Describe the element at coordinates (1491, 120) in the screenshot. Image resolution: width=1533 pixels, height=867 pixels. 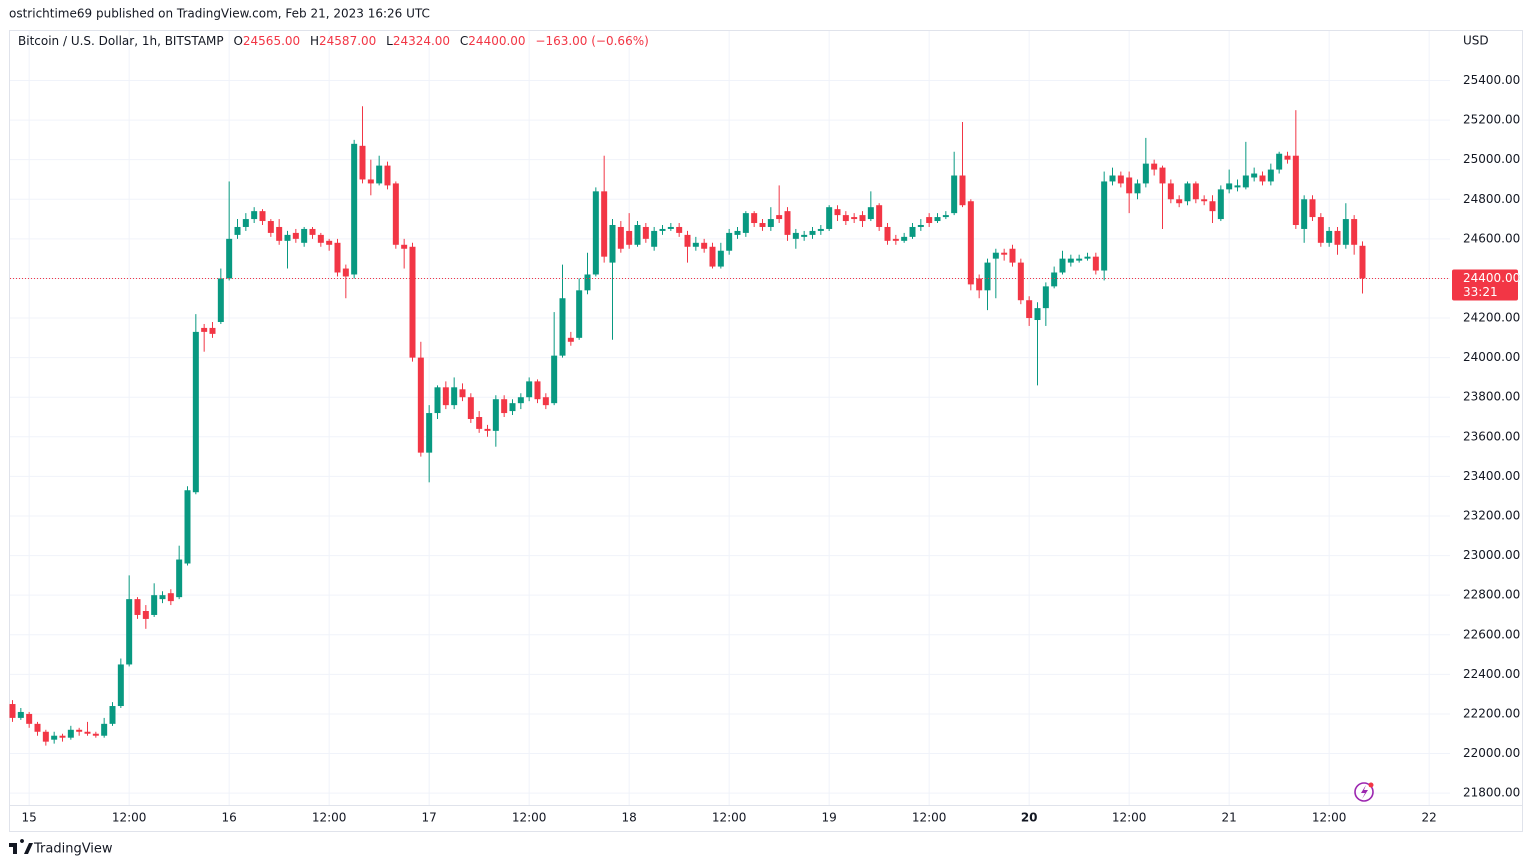
I see `y-tick-label: 25200.00` at that location.